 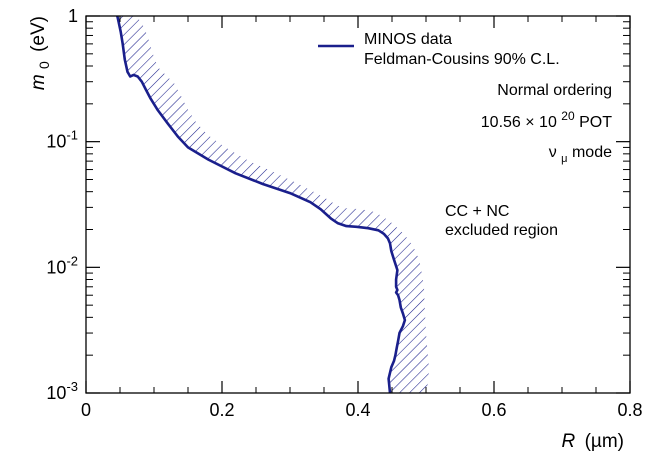 I want to click on x-tick-label: 0.4, so click(x=357, y=410).